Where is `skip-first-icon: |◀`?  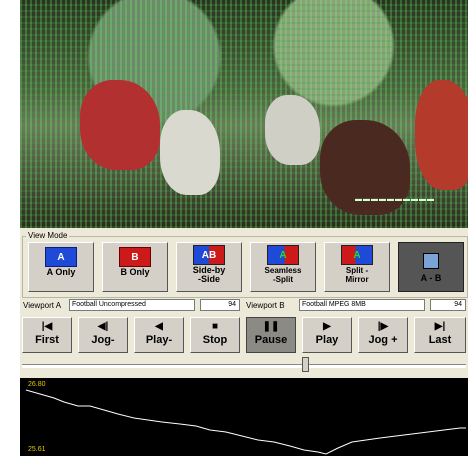
skip-first-icon: |◀ is located at coordinates (47, 326).